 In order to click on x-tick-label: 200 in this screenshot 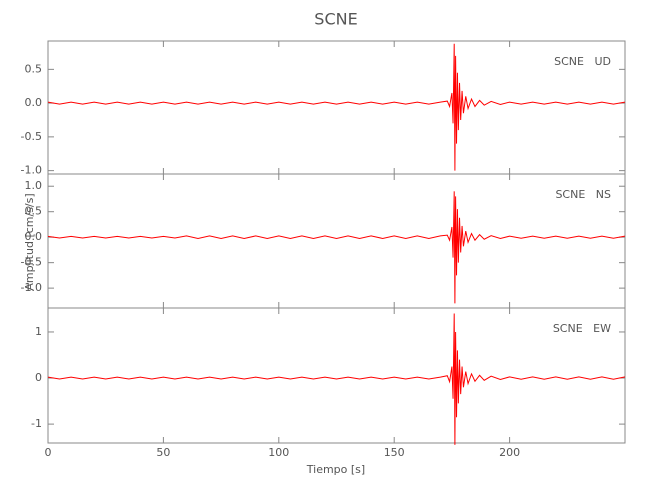, I will do `click(509, 452)`.